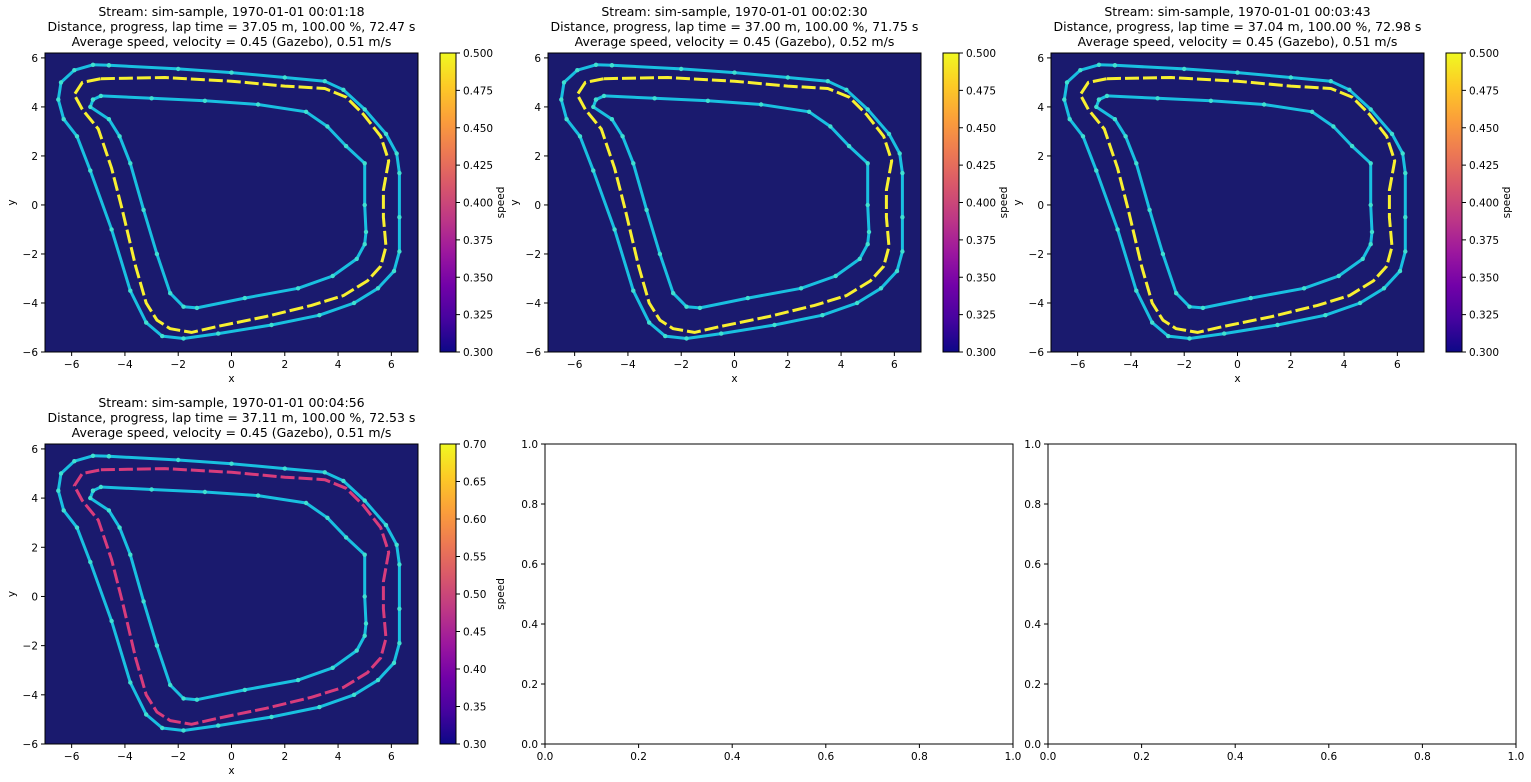 This screenshot has width=1531, height=782. I want to click on x-tick-label: 2, so click(787, 365).